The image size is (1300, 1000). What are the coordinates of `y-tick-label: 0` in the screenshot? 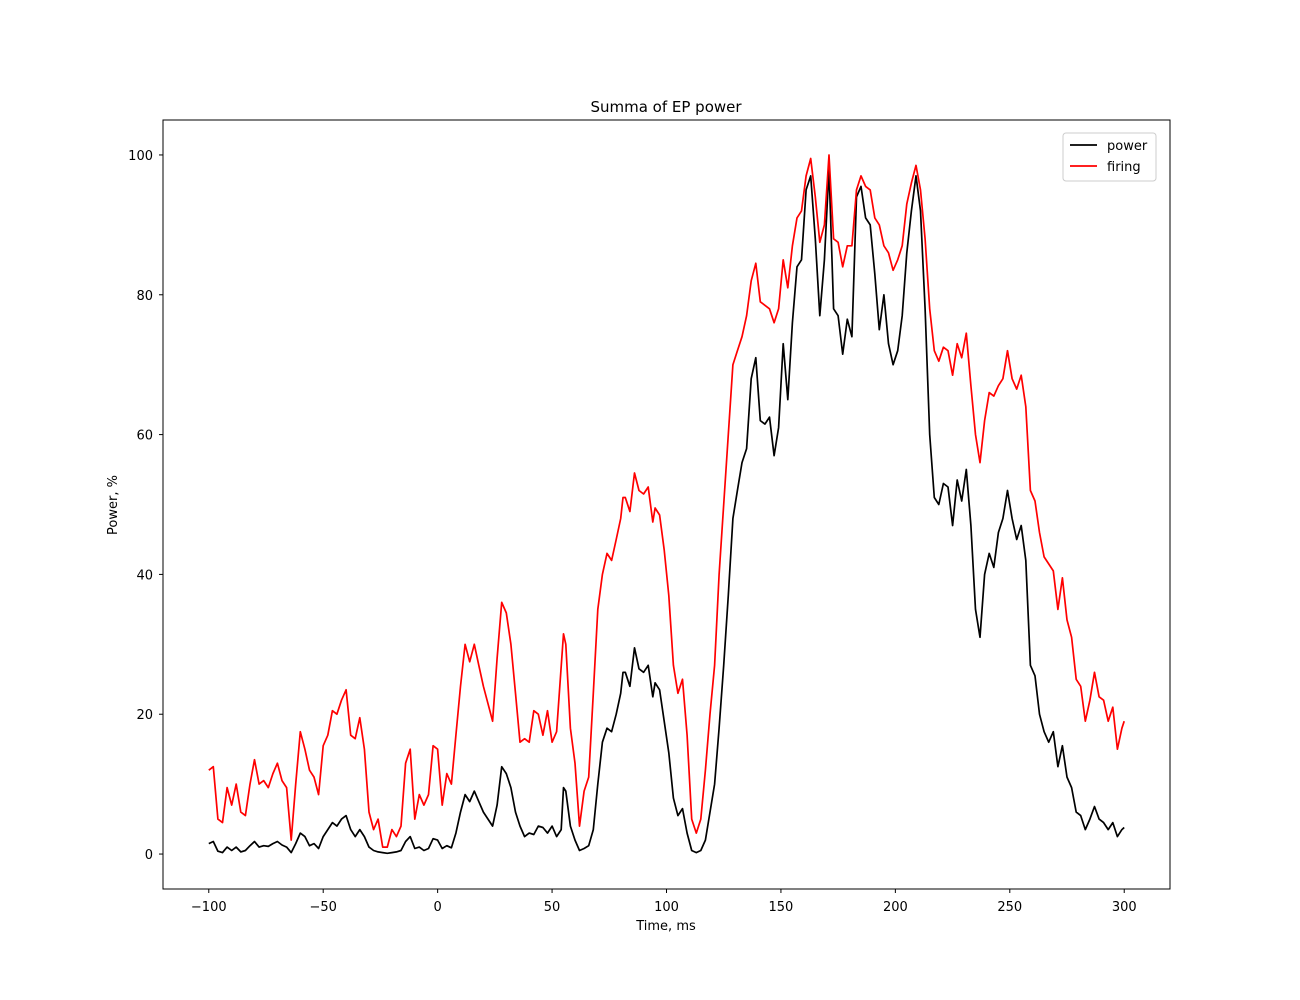 It's located at (149, 855).